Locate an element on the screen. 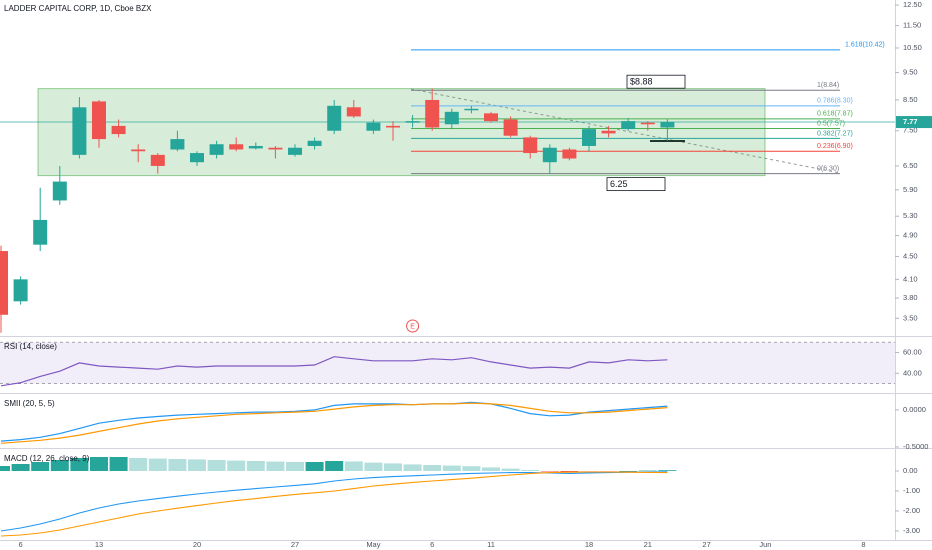 The height and width of the screenshot is (550, 932). y-tick-label: 12.50 is located at coordinates (912, 4).